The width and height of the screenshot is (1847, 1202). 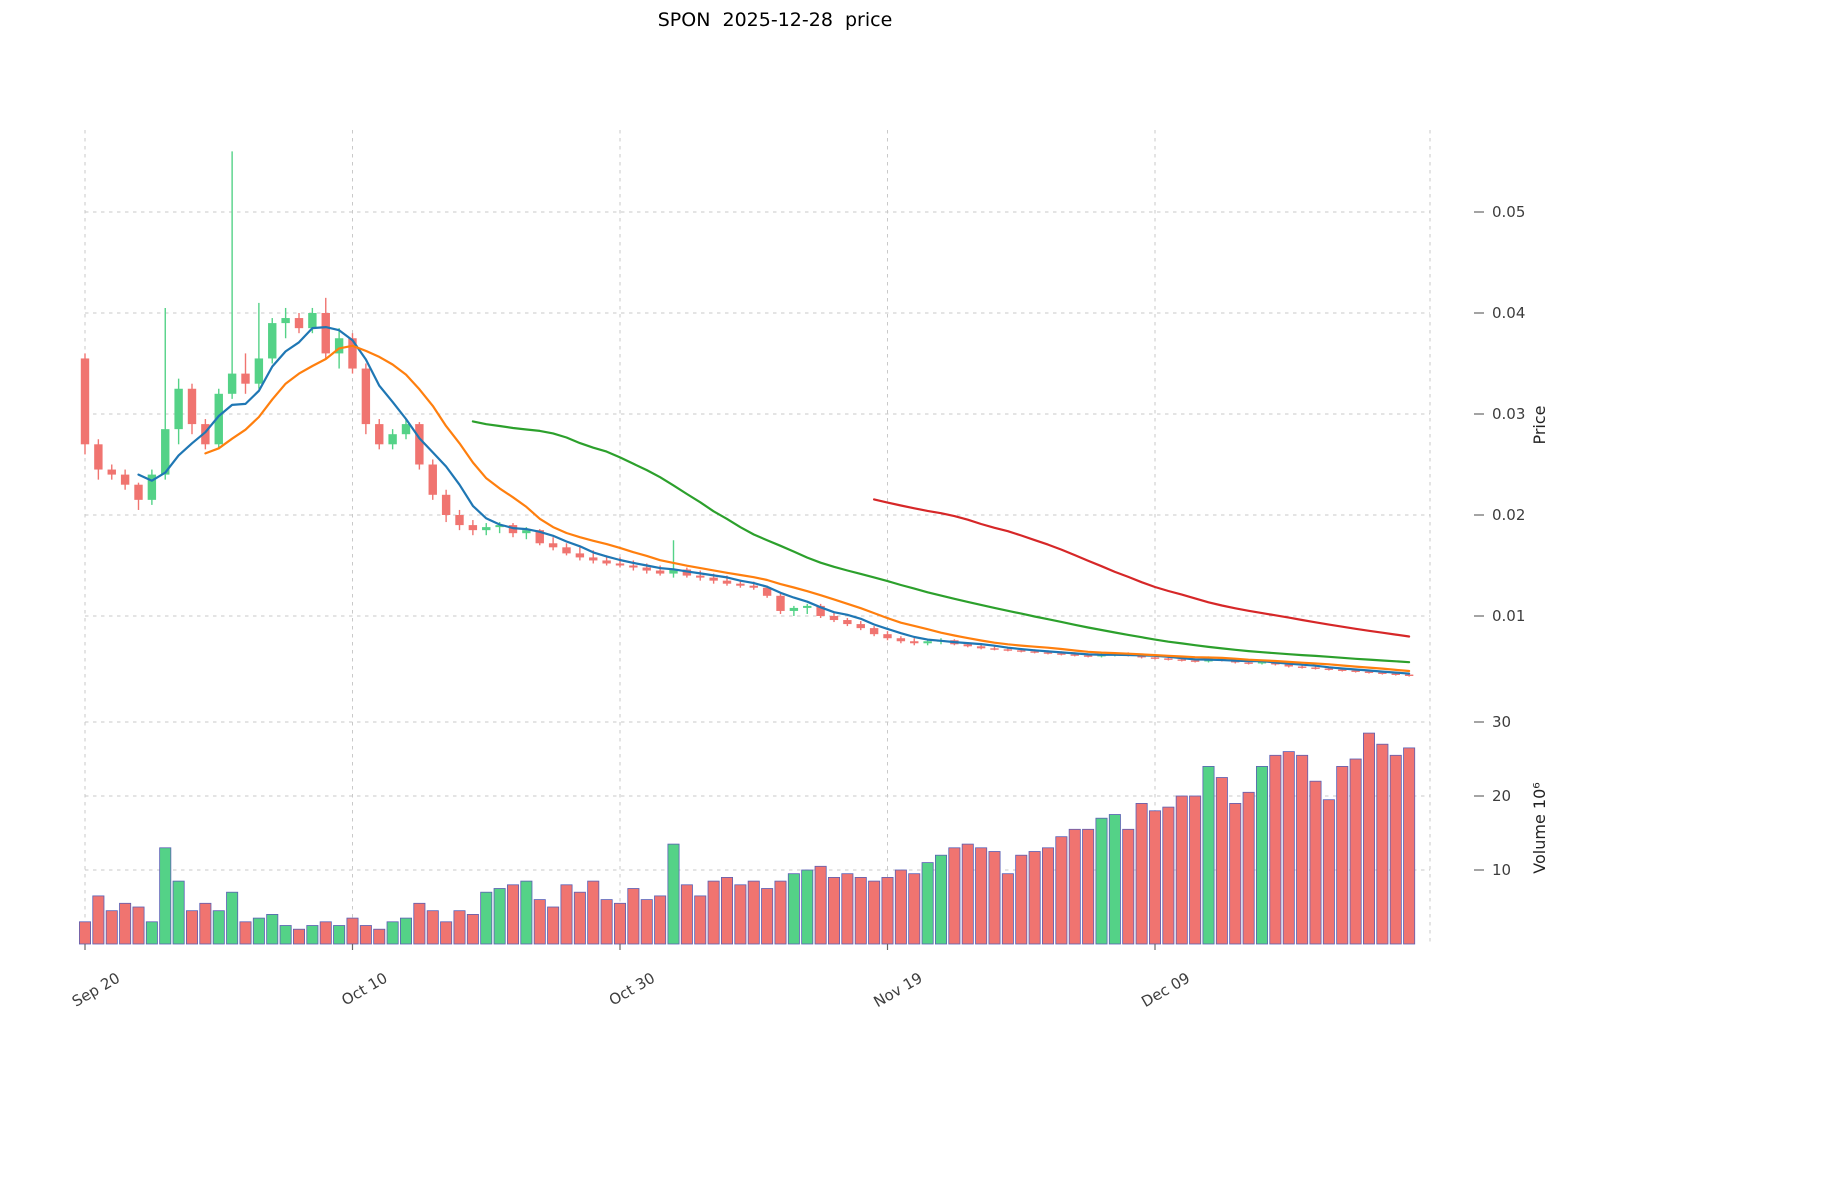 I want to click on date-tick-label: Sep 20, so click(x=96, y=990).